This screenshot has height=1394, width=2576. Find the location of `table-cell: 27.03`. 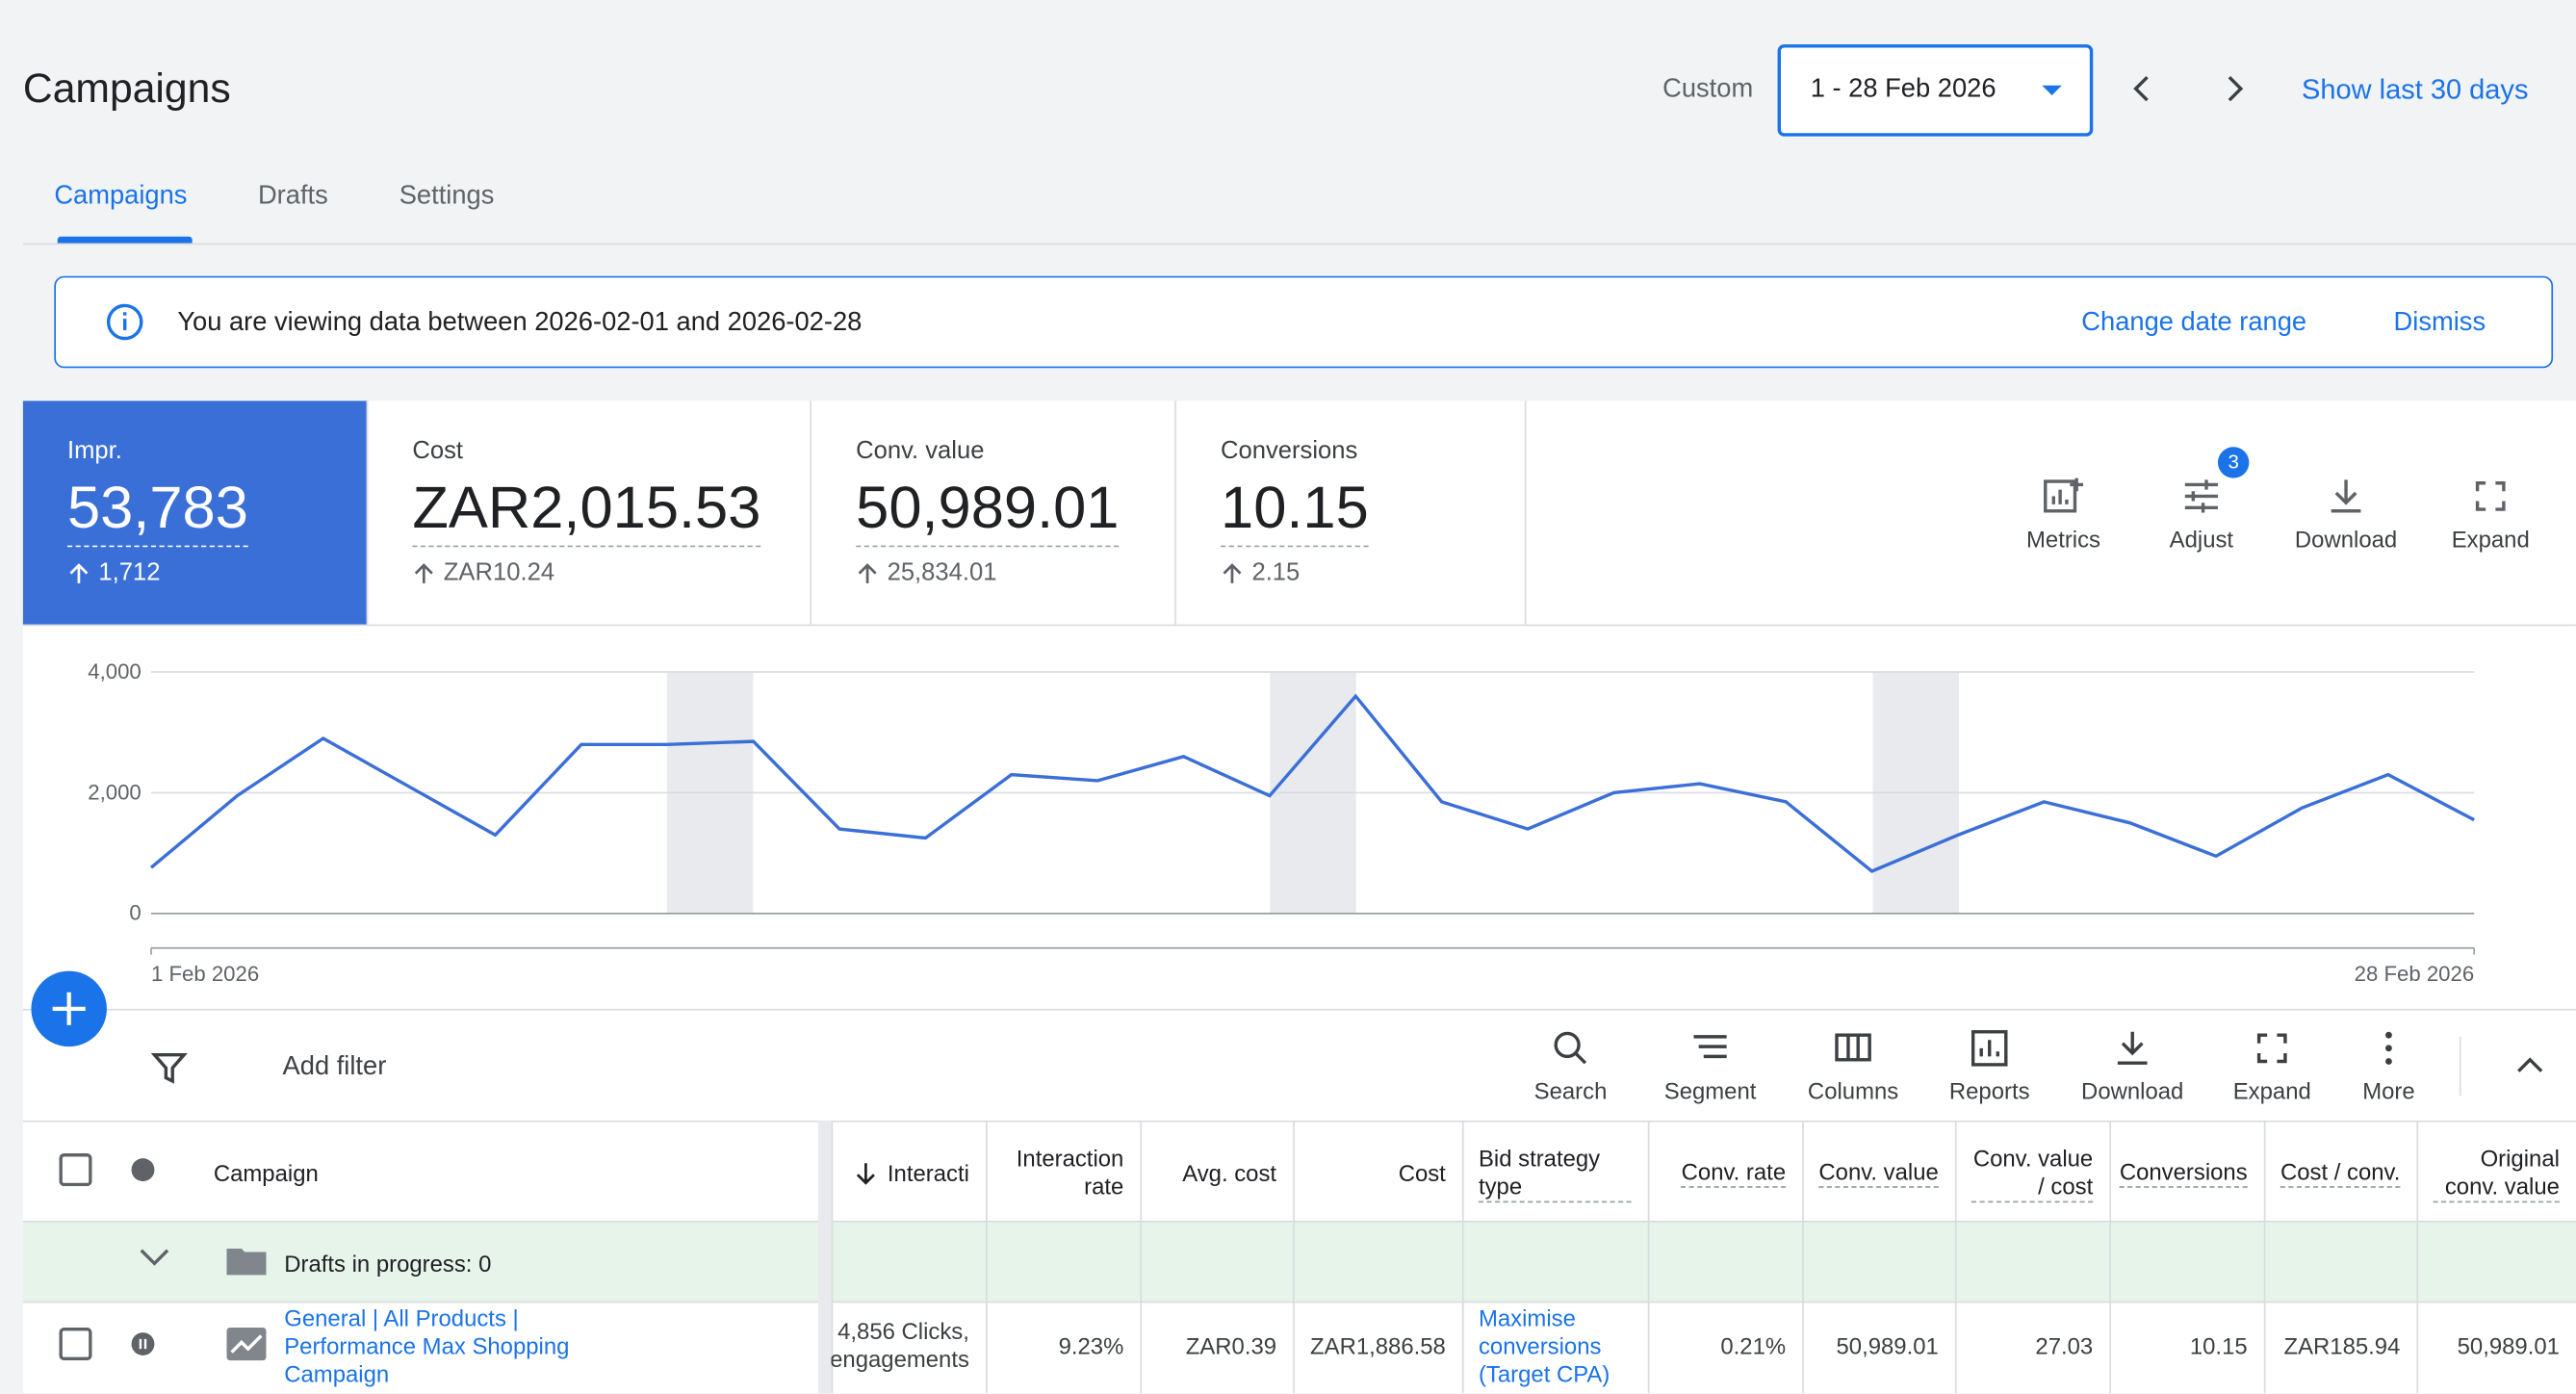

table-cell: 27.03 is located at coordinates (2064, 1344).